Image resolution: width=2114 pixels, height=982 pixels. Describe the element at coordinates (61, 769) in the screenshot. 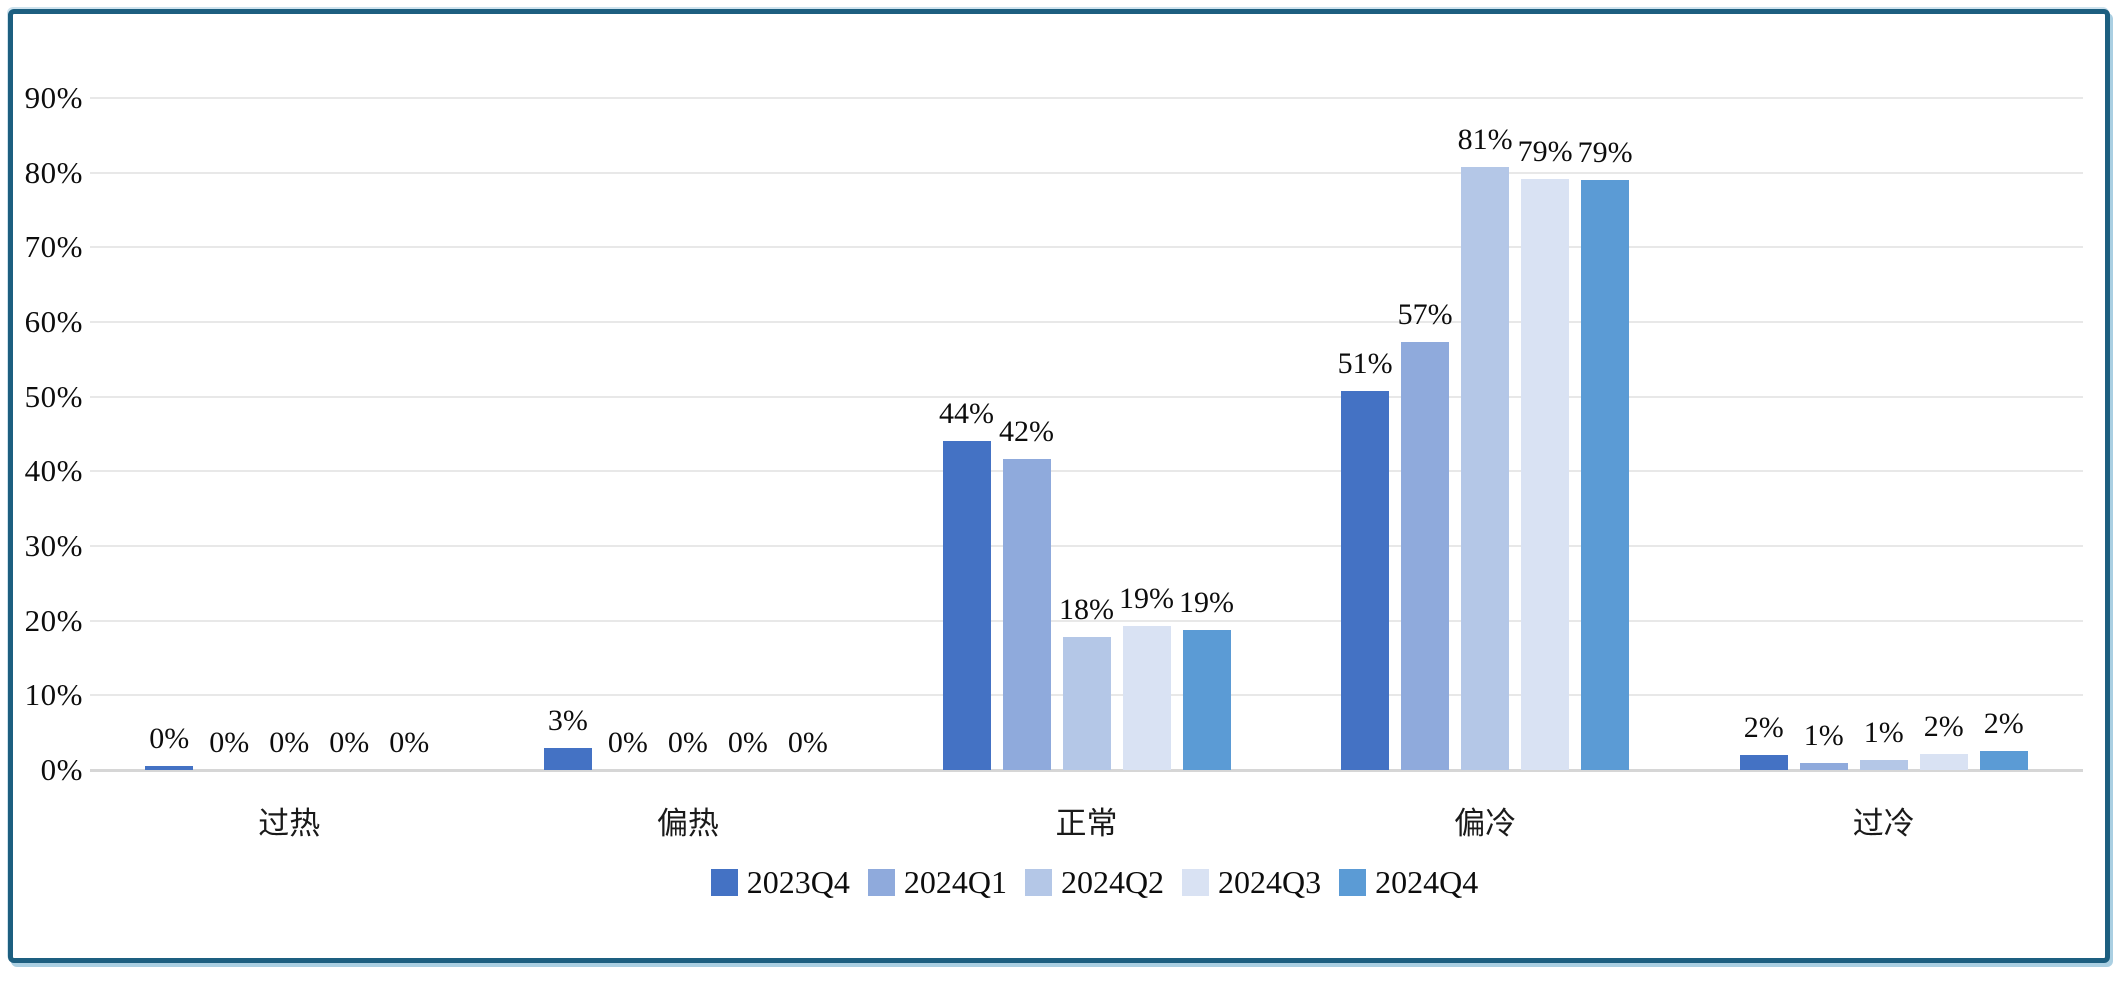

I see `y-axis-tick-label: 0%` at that location.